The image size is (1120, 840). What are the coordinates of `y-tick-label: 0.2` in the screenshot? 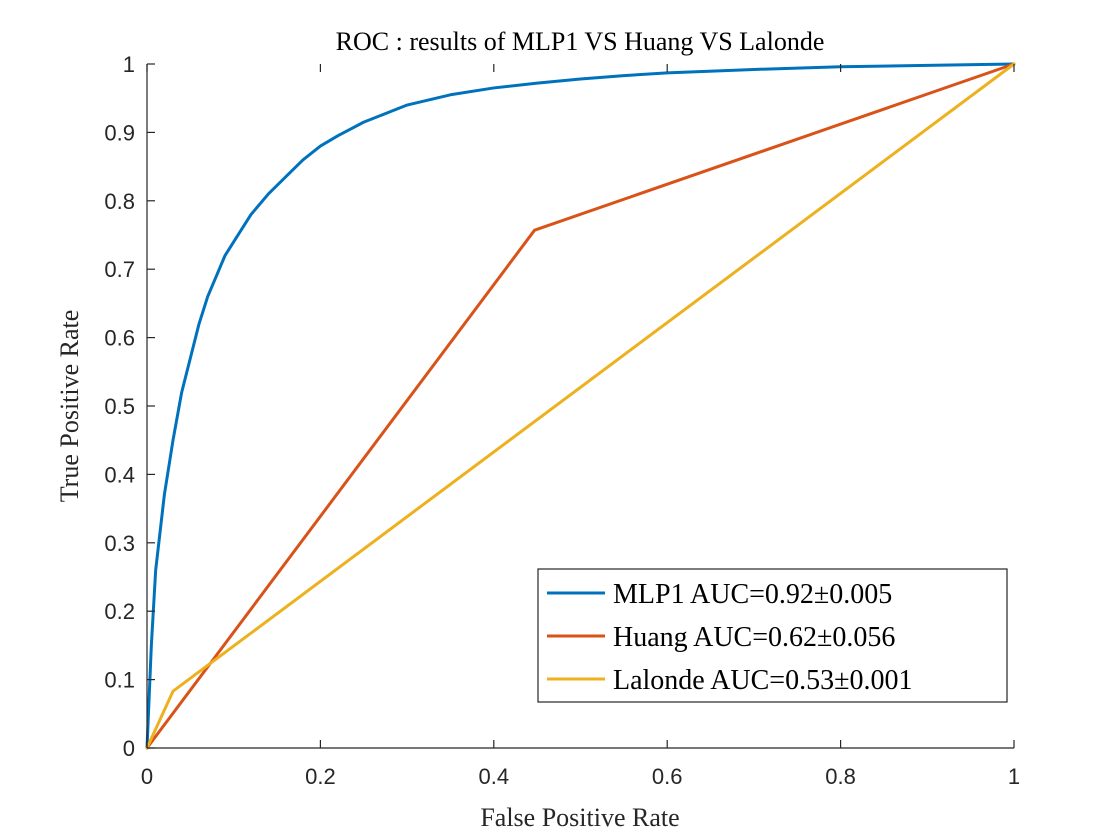 It's located at (119, 611).